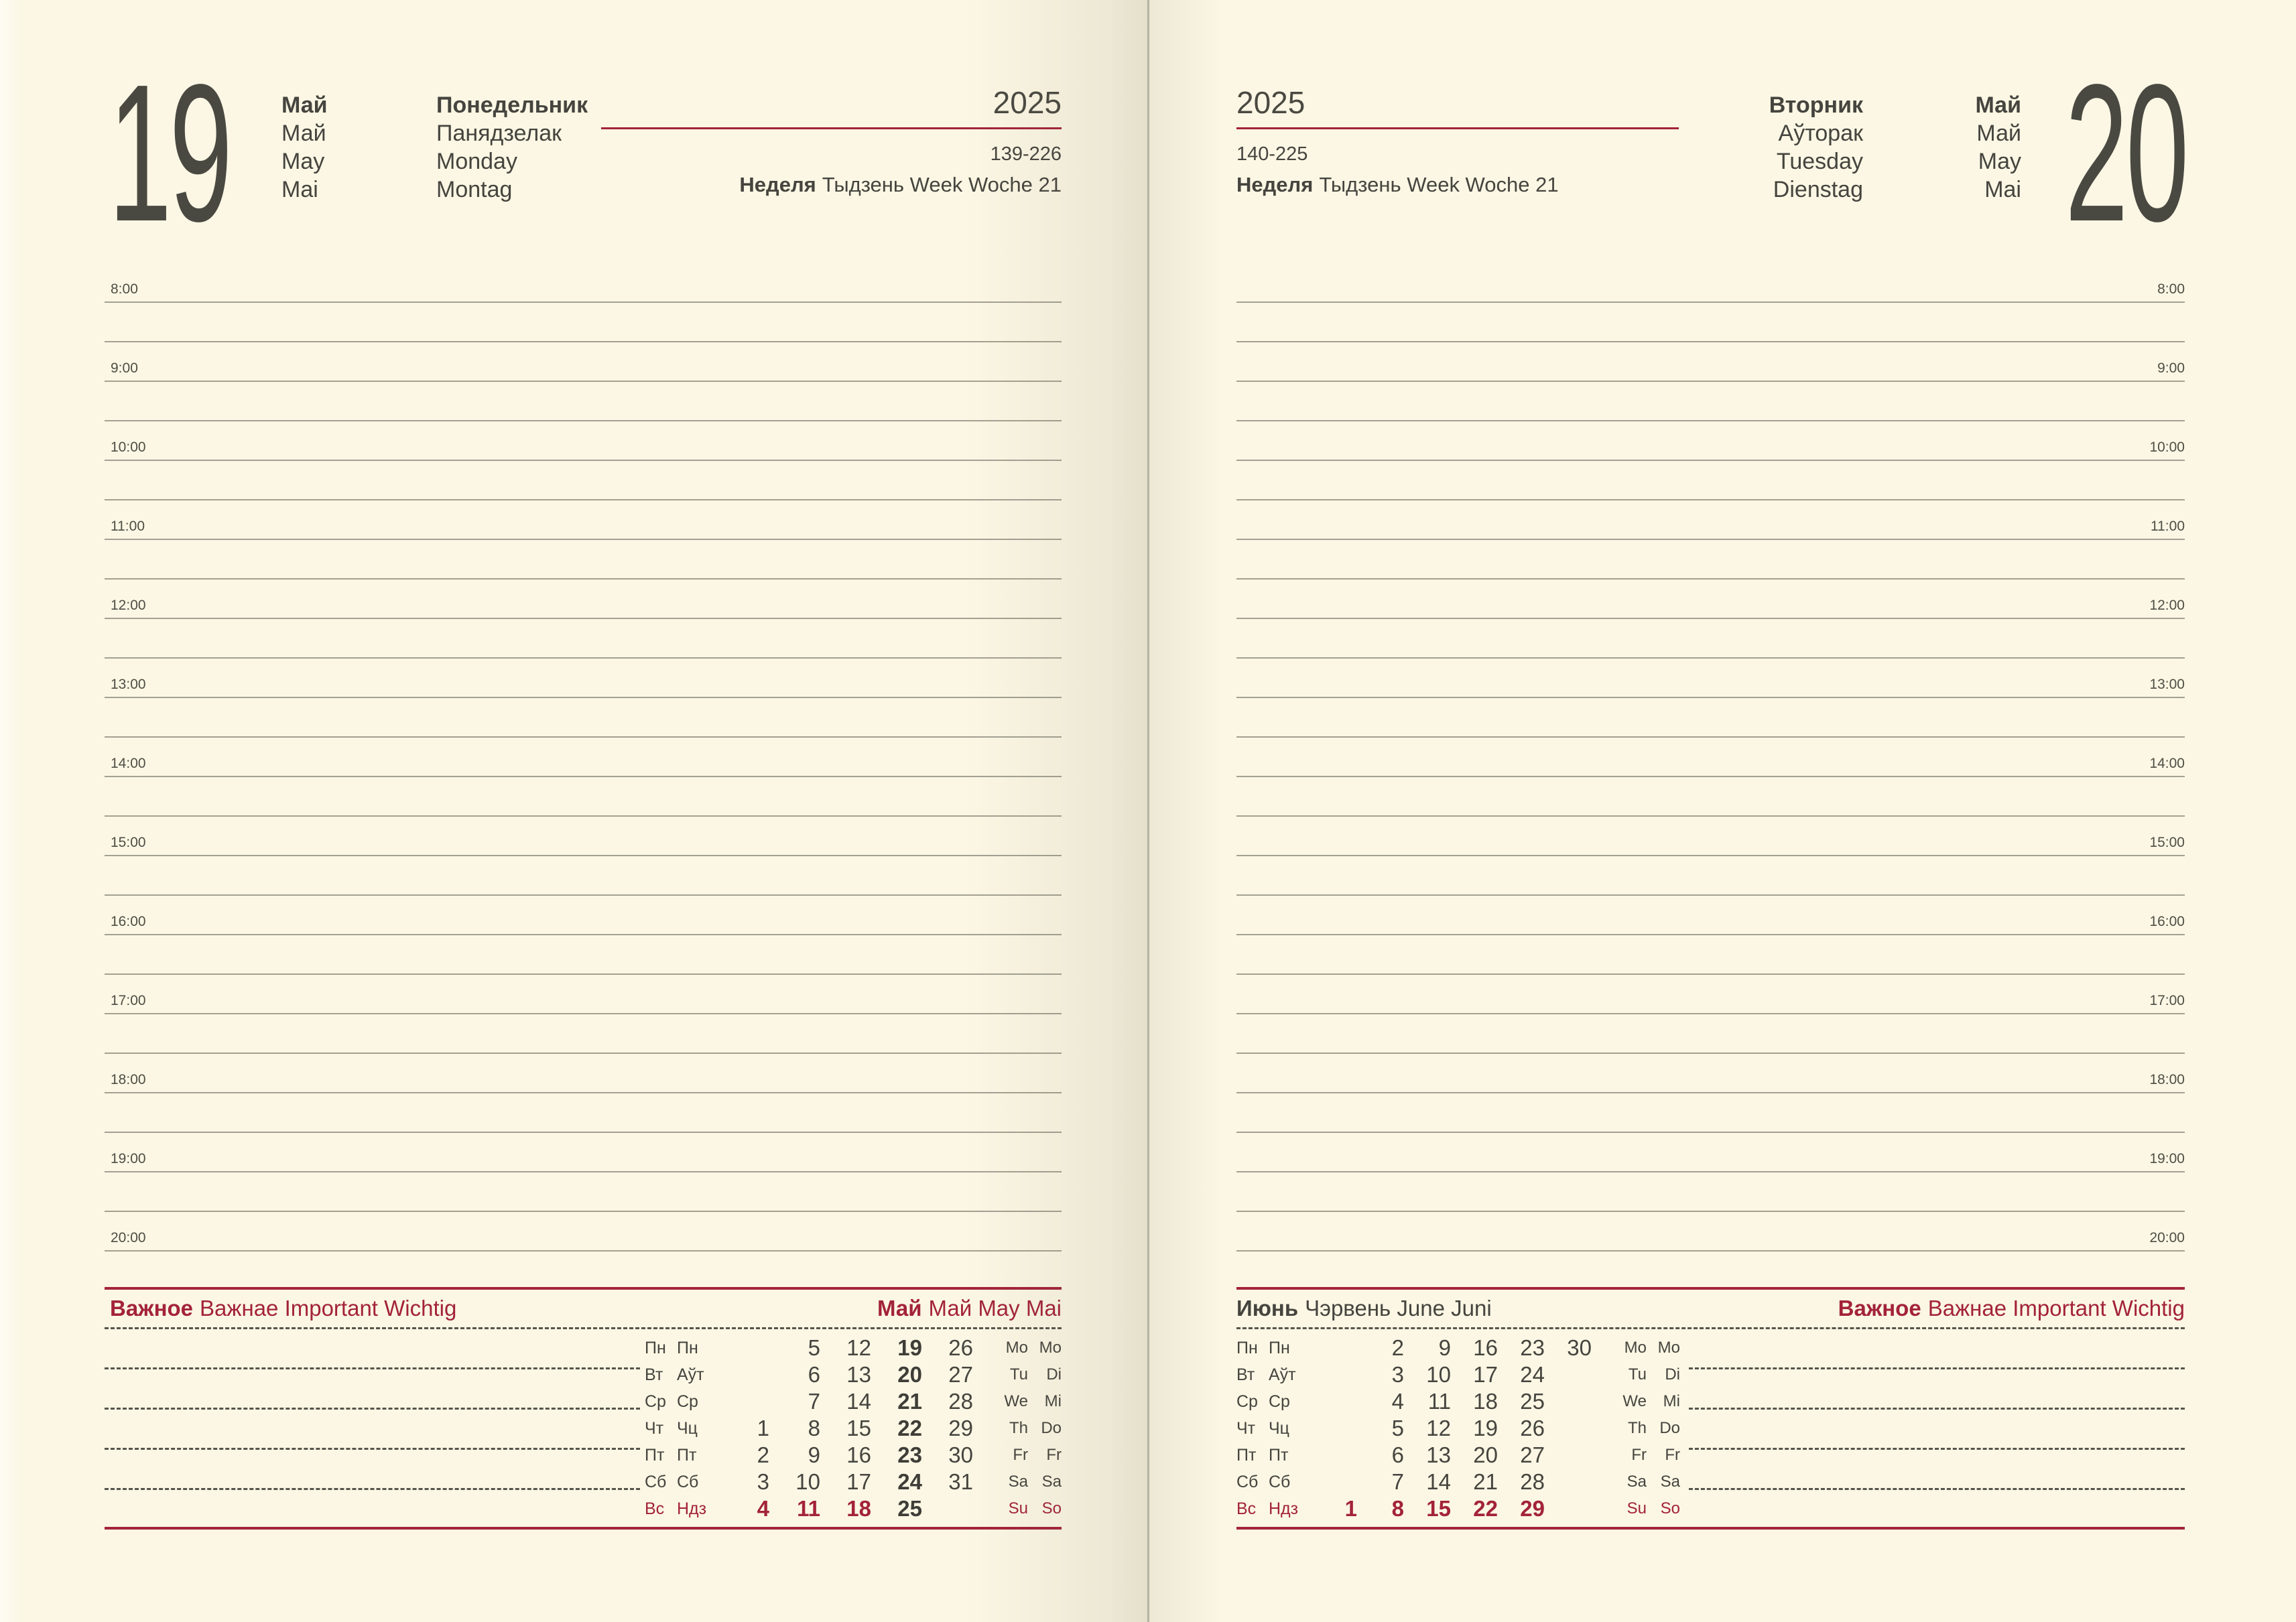  Describe the element at coordinates (1027, 102) in the screenshot. I see `year-left: 2025` at that location.